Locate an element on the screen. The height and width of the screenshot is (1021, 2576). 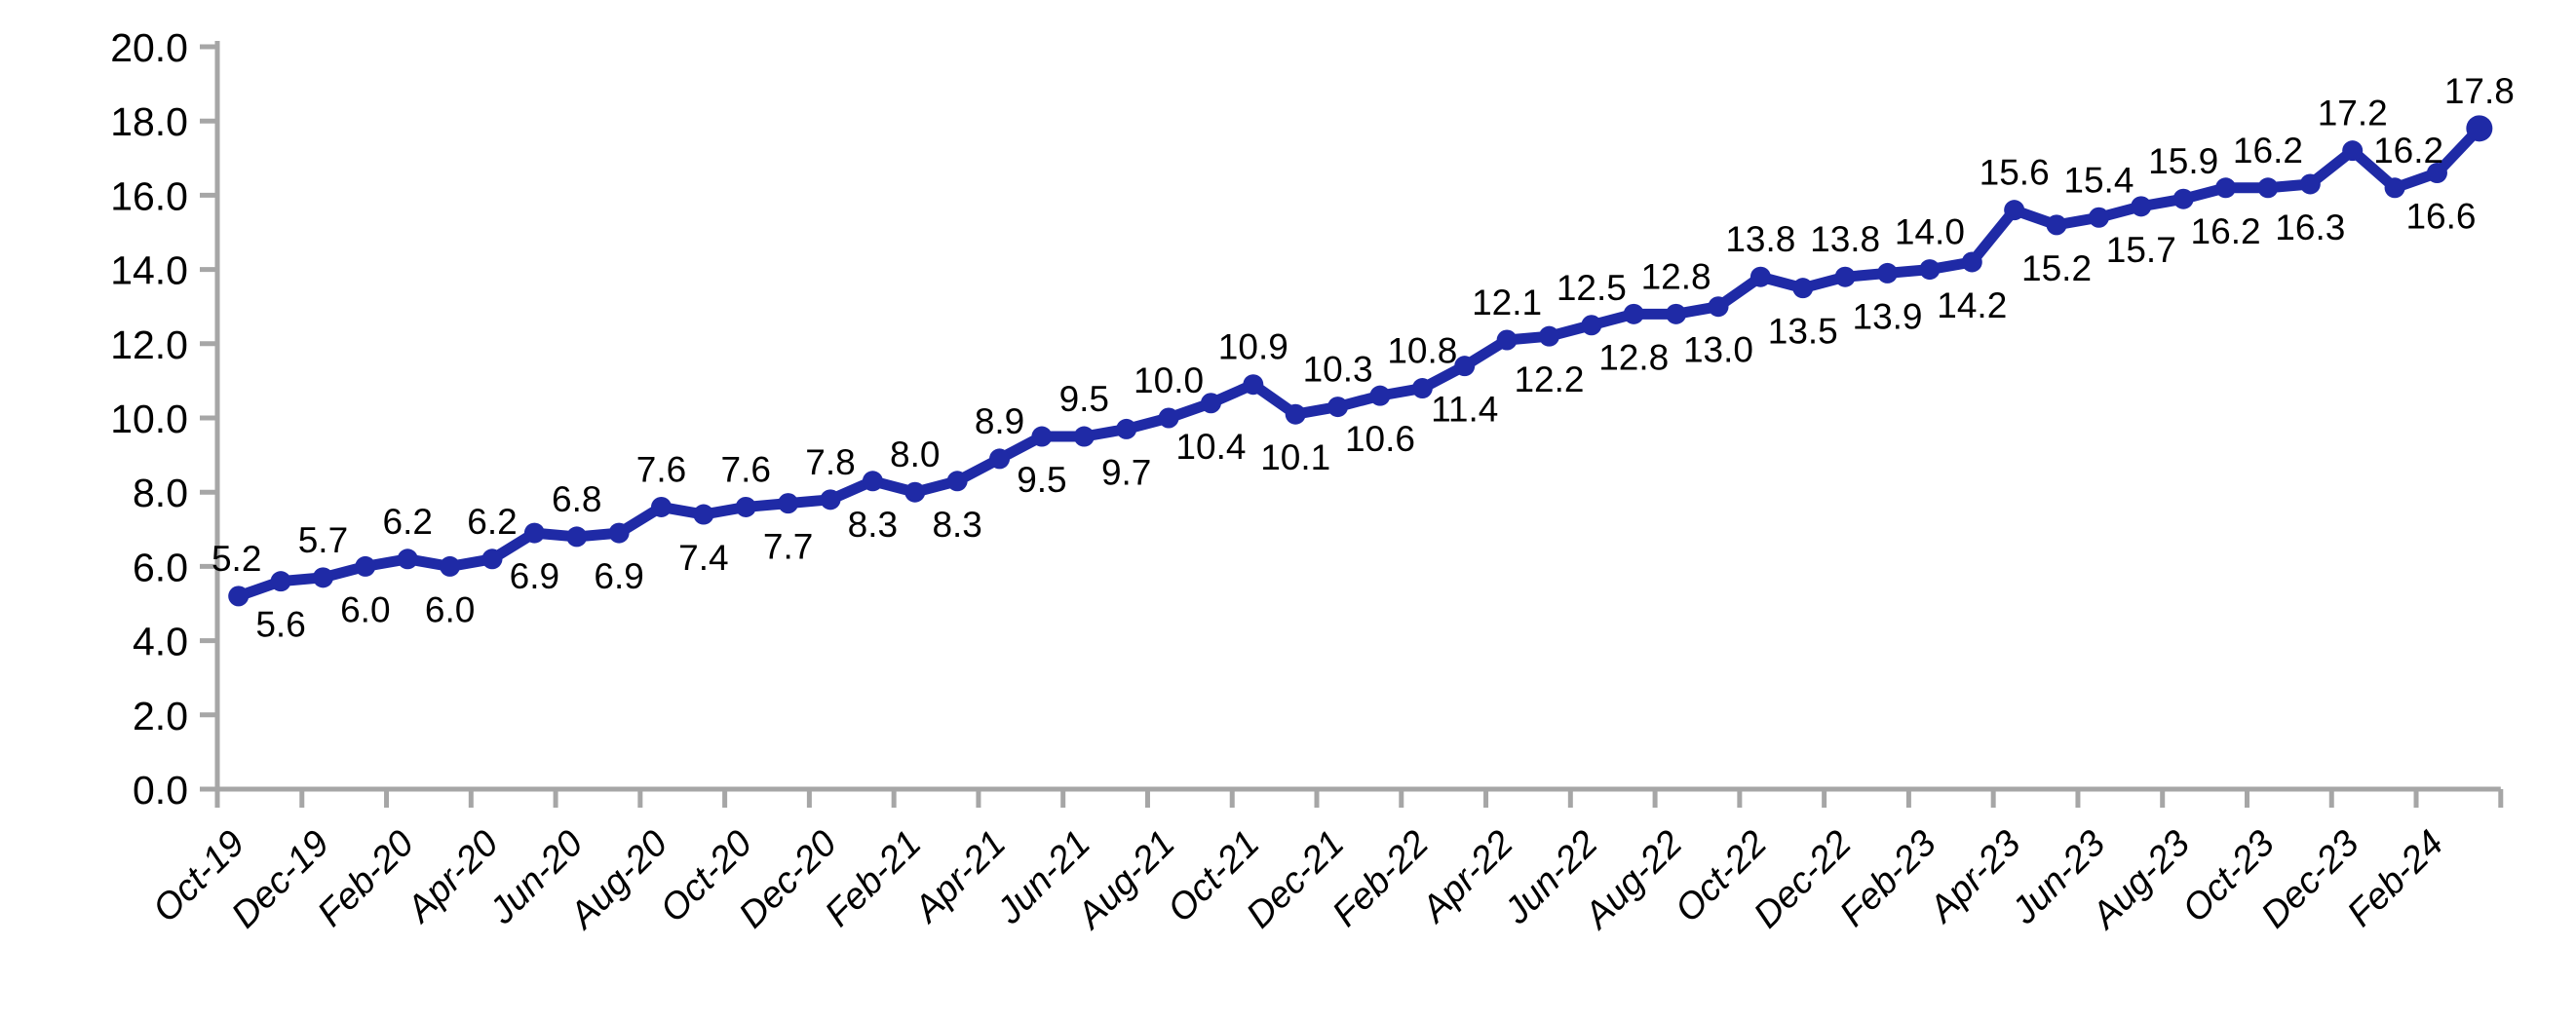
data-label-Nov-21: 10.1 is located at coordinates (1295, 457).